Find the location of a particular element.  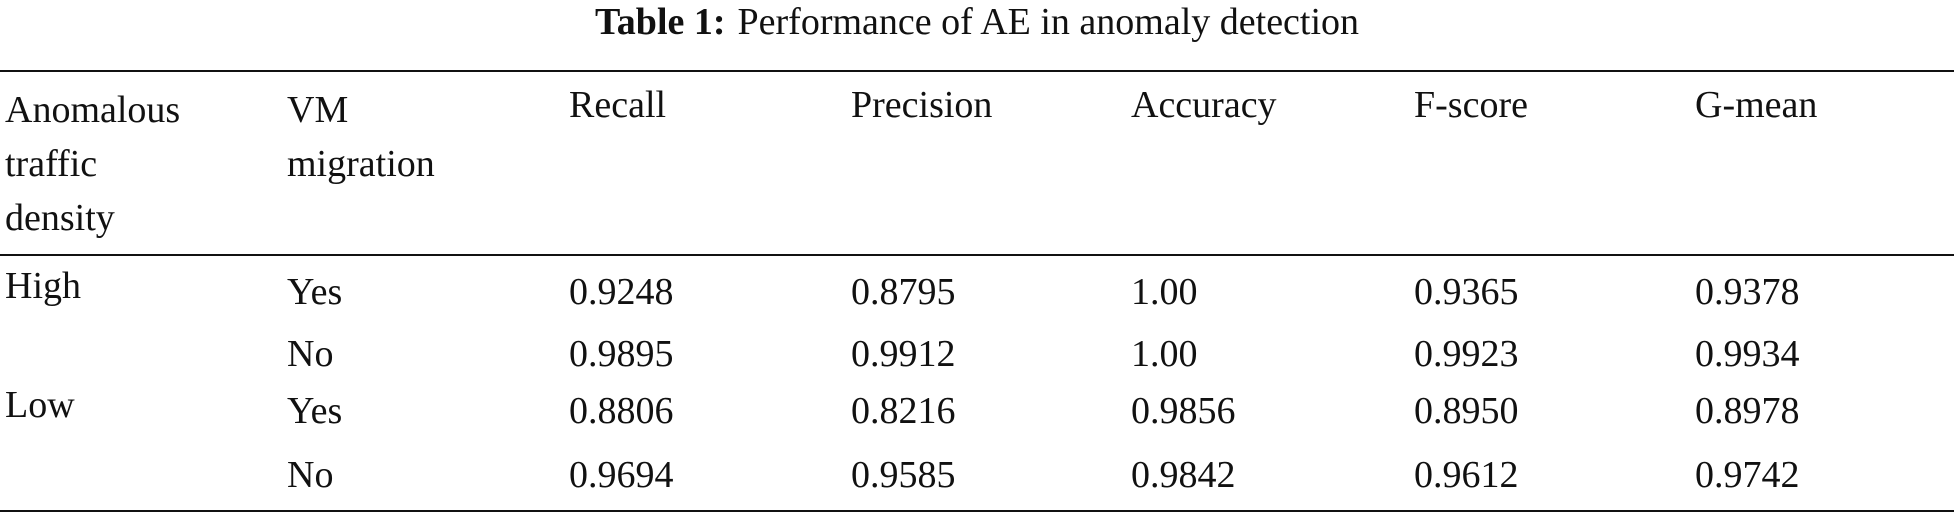

table-cell: 0.9365 is located at coordinates (1466, 292).